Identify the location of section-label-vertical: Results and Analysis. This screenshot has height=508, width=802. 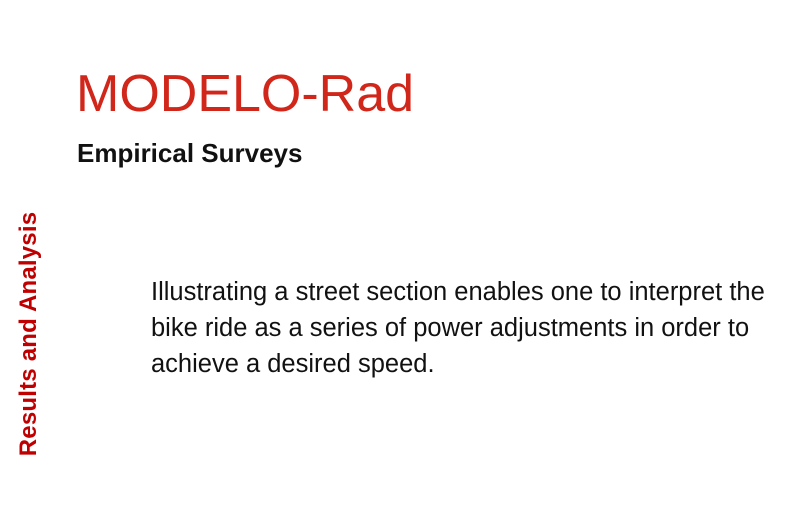
(29, 334).